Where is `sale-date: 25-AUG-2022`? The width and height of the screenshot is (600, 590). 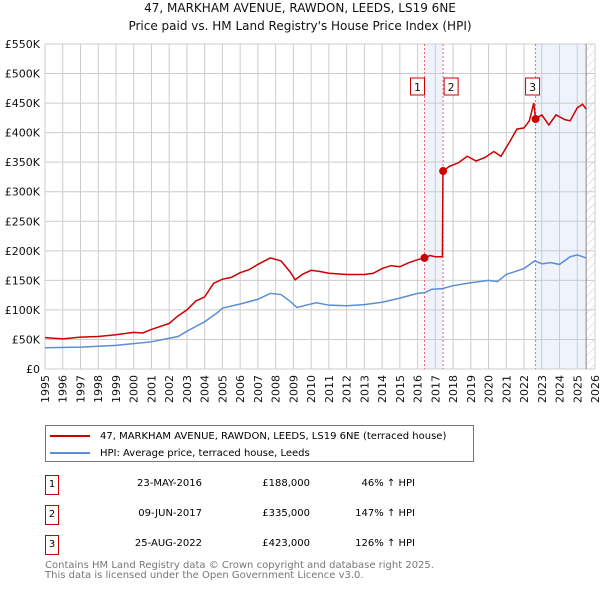
sale-date: 25-AUG-2022 is located at coordinates (168, 543).